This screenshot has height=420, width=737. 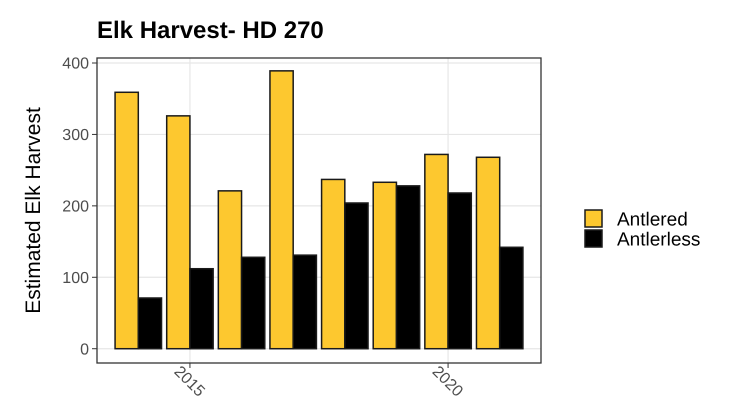 What do you see at coordinates (658, 240) in the screenshot?
I see `legend-label: Antlerless` at bounding box center [658, 240].